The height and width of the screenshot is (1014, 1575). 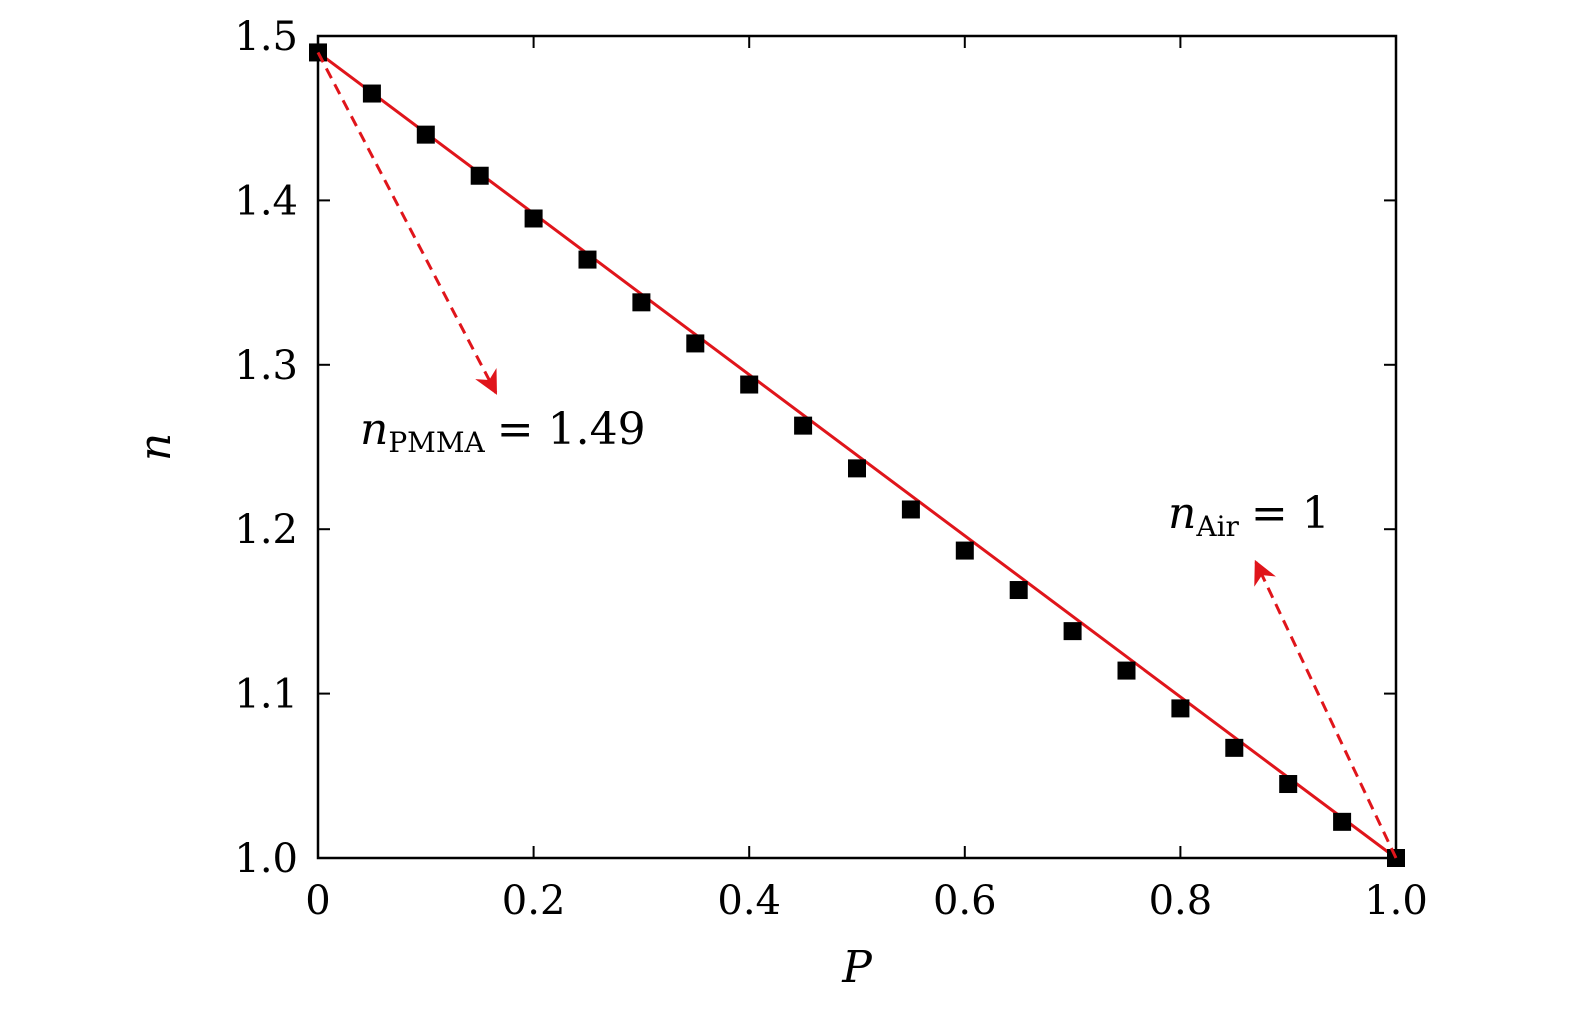 What do you see at coordinates (317, 901) in the screenshot?
I see `x-tick-label: 0` at bounding box center [317, 901].